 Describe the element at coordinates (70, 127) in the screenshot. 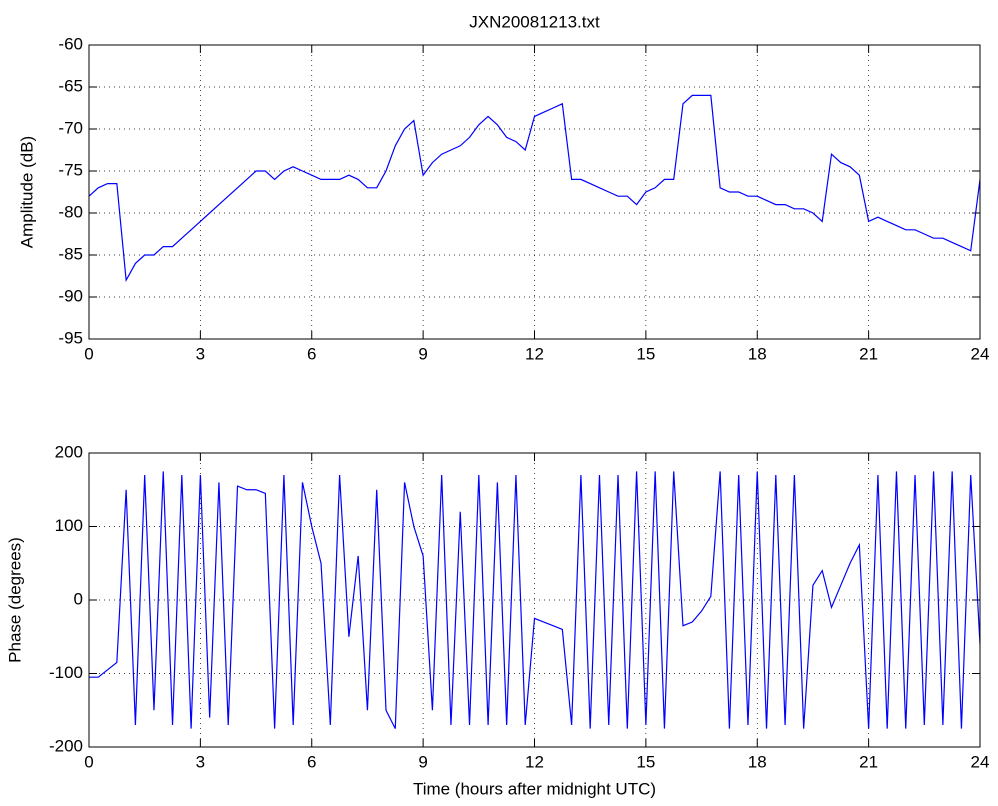

I see `y-tick-label: -70` at that location.